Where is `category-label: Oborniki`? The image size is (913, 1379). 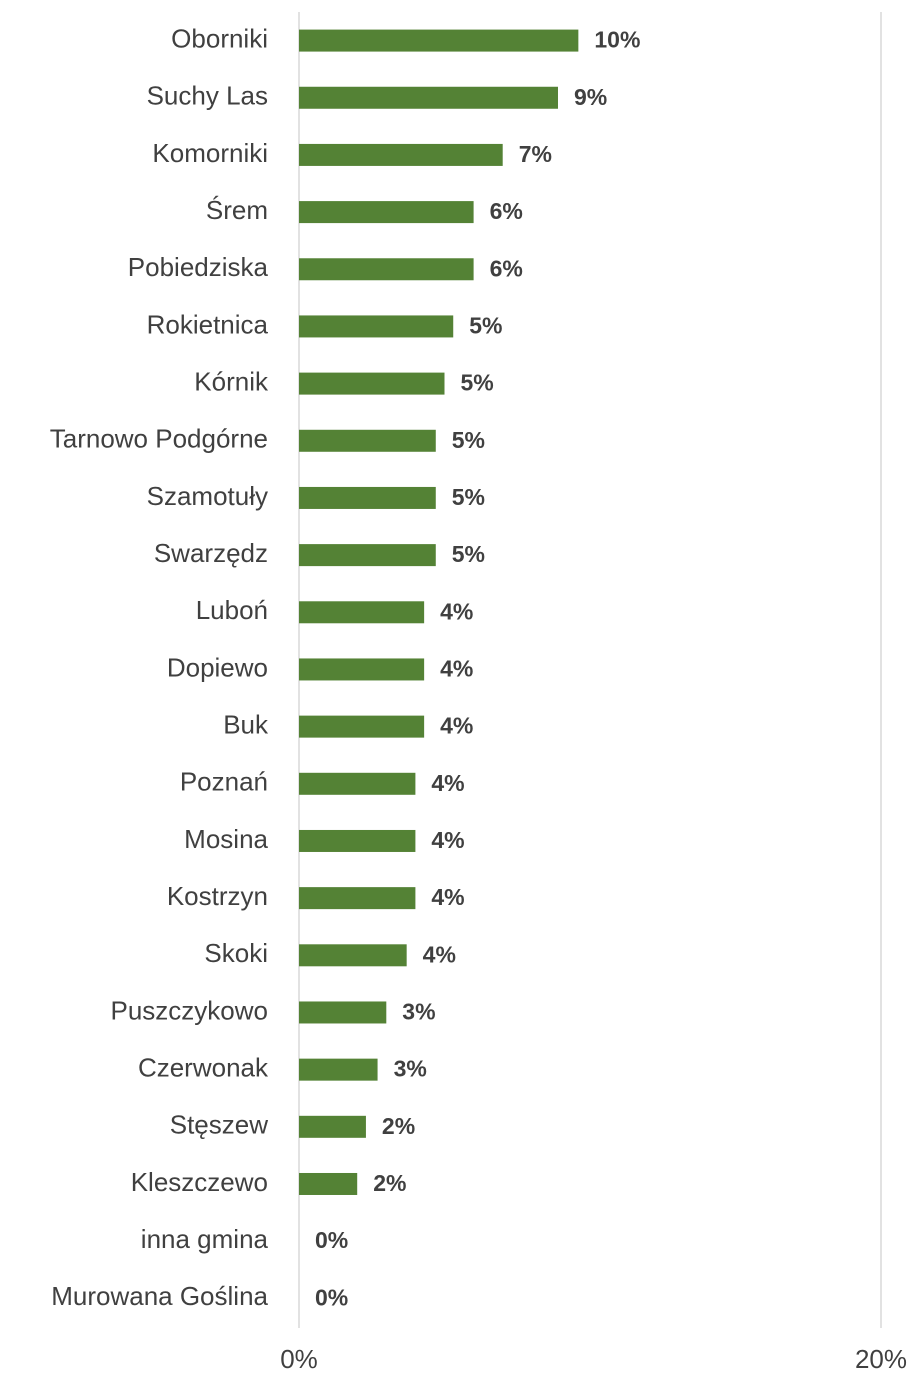
category-label: Oborniki is located at coordinates (219, 38).